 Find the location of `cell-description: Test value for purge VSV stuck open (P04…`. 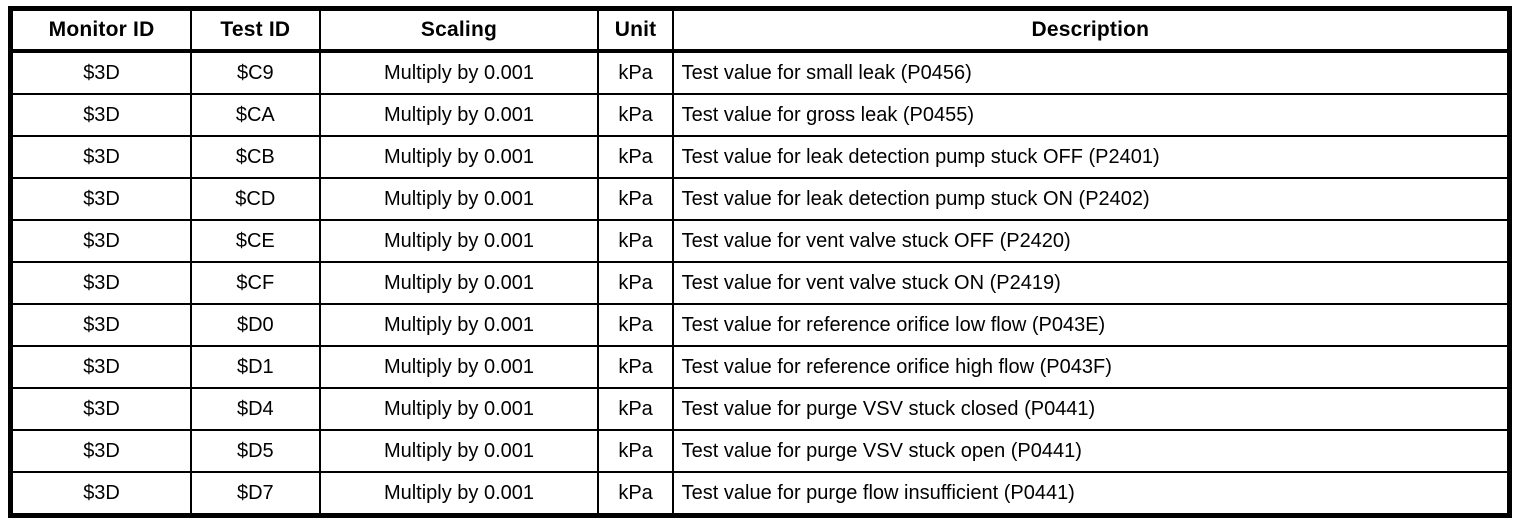

cell-description: Test value for purge VSV stuck open (P04… is located at coordinates (1091, 451).